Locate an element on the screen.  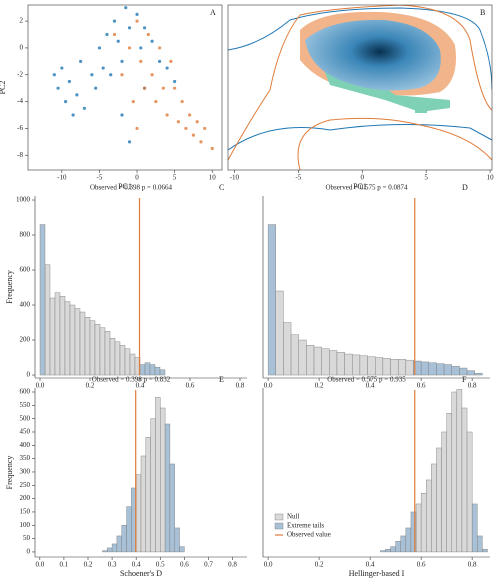
x-tick-label: 0 is located at coordinates (362, 178).